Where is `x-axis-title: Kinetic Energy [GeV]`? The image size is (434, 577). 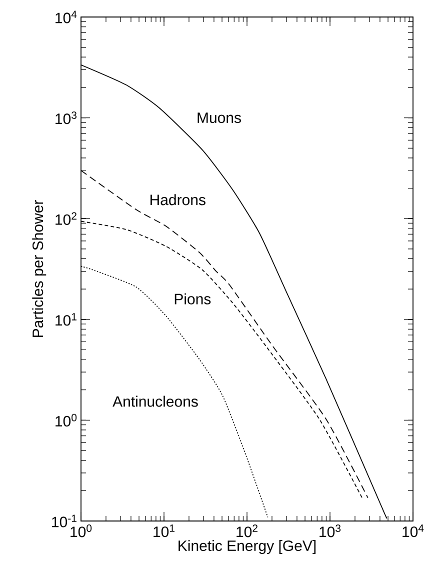 x-axis-title: Kinetic Energy [GeV] is located at coordinates (247, 547).